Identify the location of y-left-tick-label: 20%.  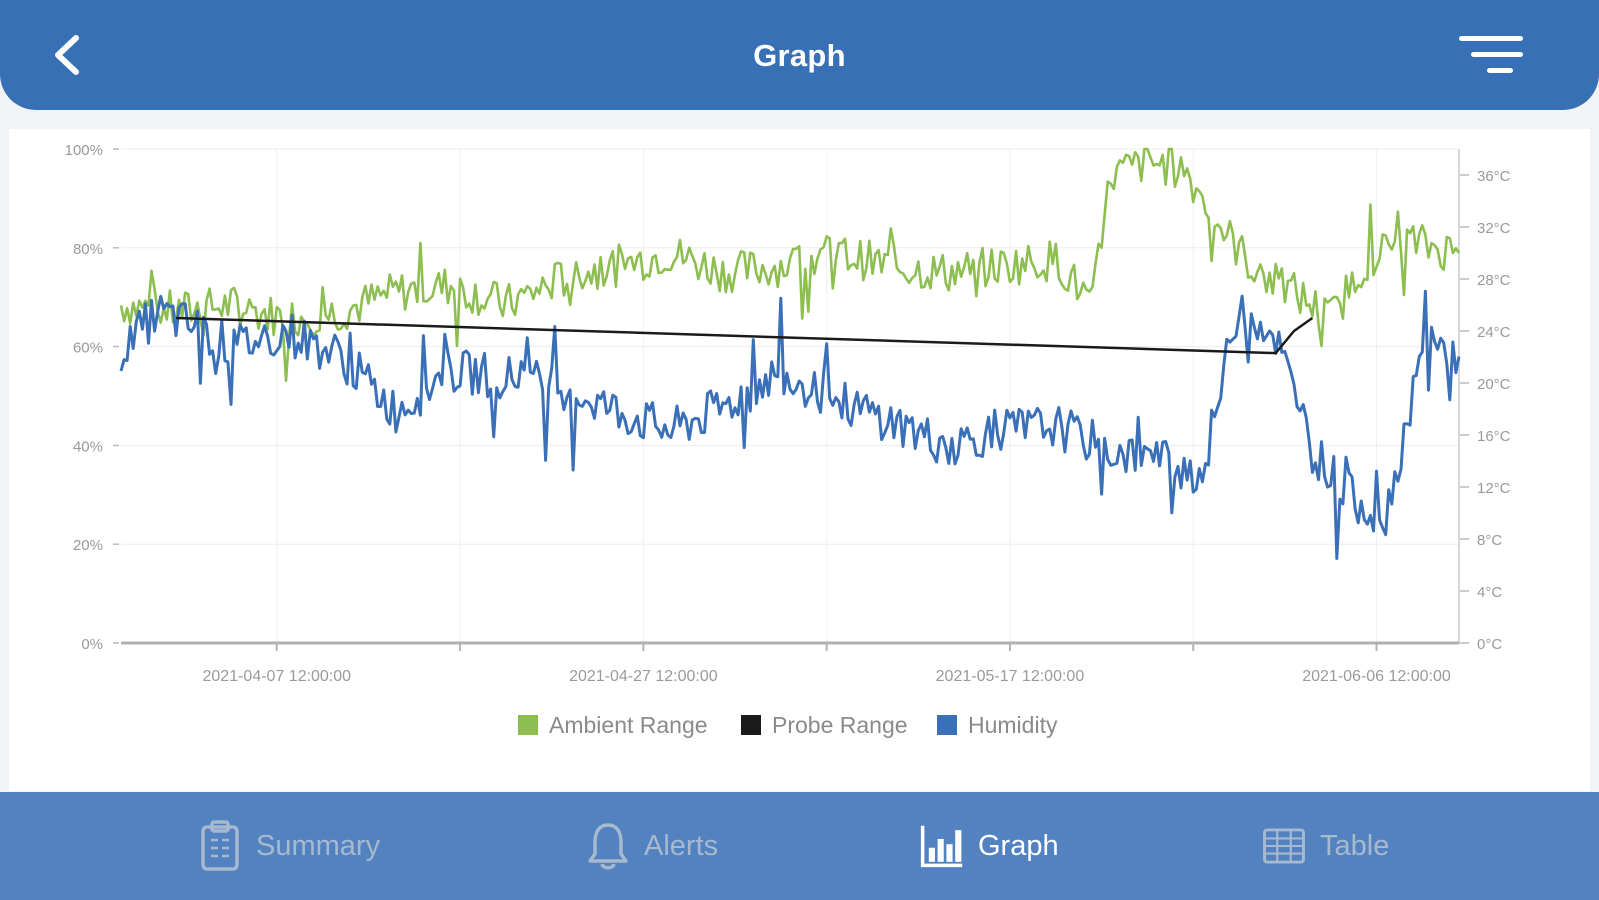
(88, 545).